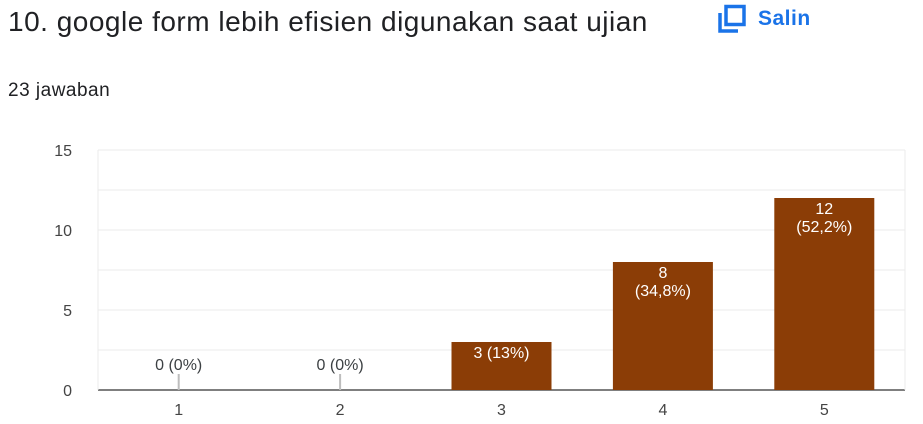 This screenshot has width=923, height=424. Describe the element at coordinates (63, 231) in the screenshot. I see `y-tick-label: 10` at that location.